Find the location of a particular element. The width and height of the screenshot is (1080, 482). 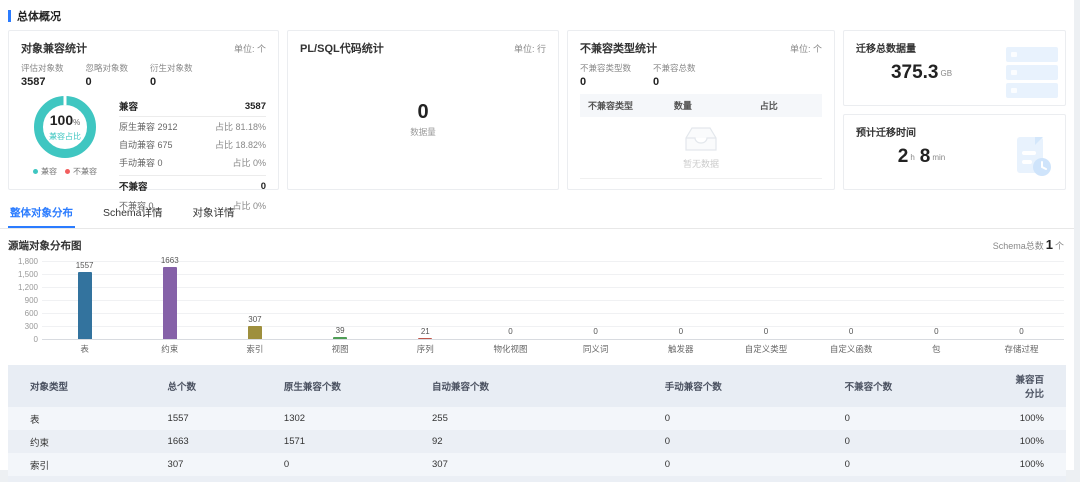

y-axis-label: 600 is located at coordinates (31, 313).